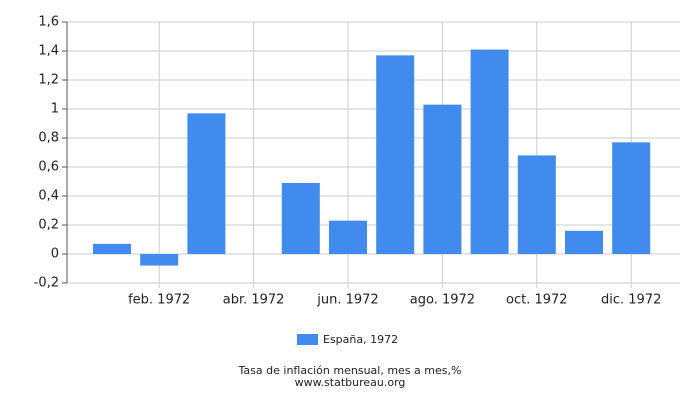  What do you see at coordinates (537, 300) in the screenshot?
I see `x-tick-label: oct. 1972` at bounding box center [537, 300].